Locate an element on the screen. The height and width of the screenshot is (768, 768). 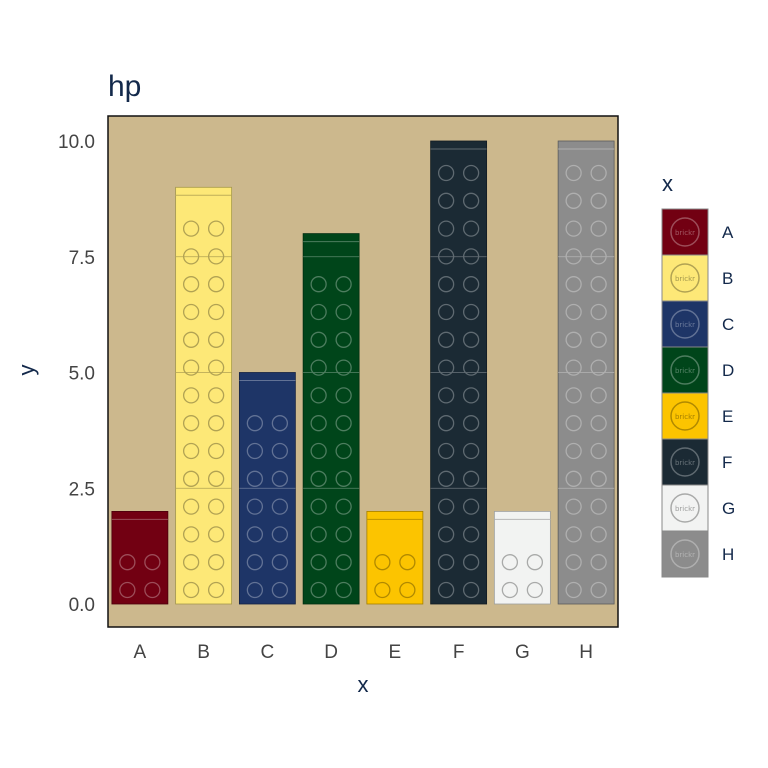
chart-title: hp is located at coordinates (124, 86).